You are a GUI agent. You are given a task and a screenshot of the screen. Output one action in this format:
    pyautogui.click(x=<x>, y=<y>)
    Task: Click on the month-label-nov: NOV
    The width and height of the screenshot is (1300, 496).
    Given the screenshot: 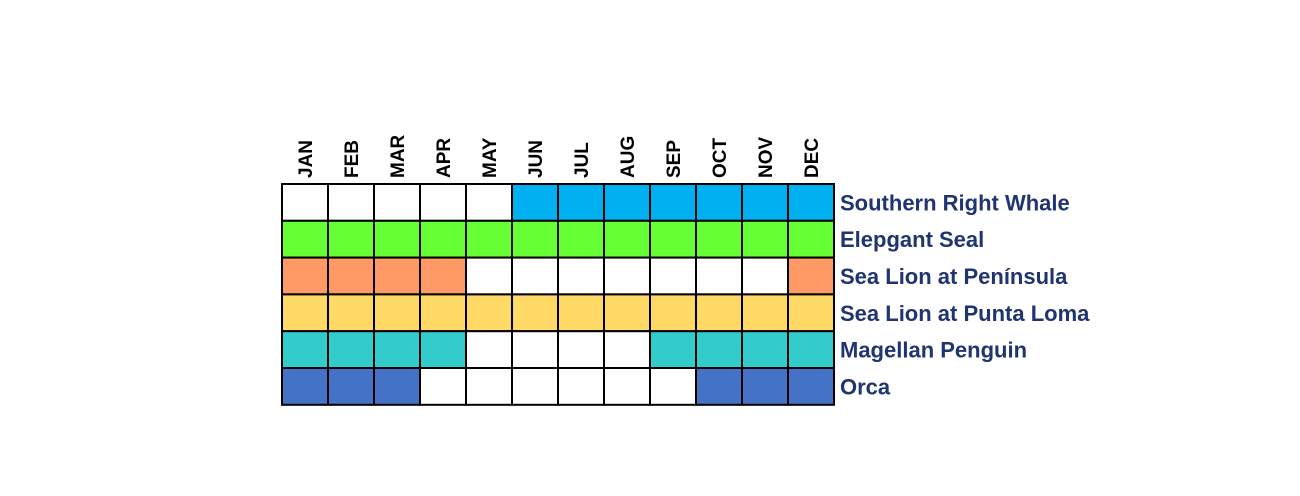 What is the action you would take?
    pyautogui.click(x=766, y=158)
    